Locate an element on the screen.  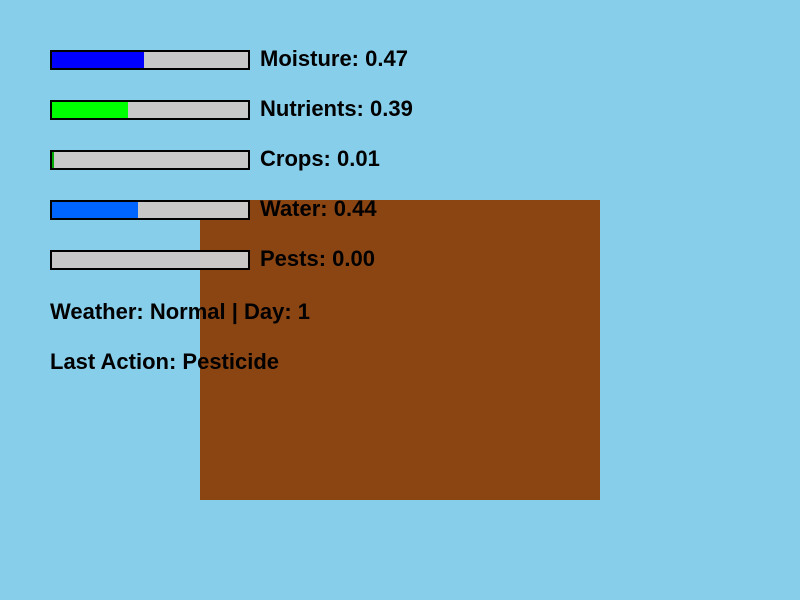
nutrients-bar-fill is located at coordinates (90, 110).